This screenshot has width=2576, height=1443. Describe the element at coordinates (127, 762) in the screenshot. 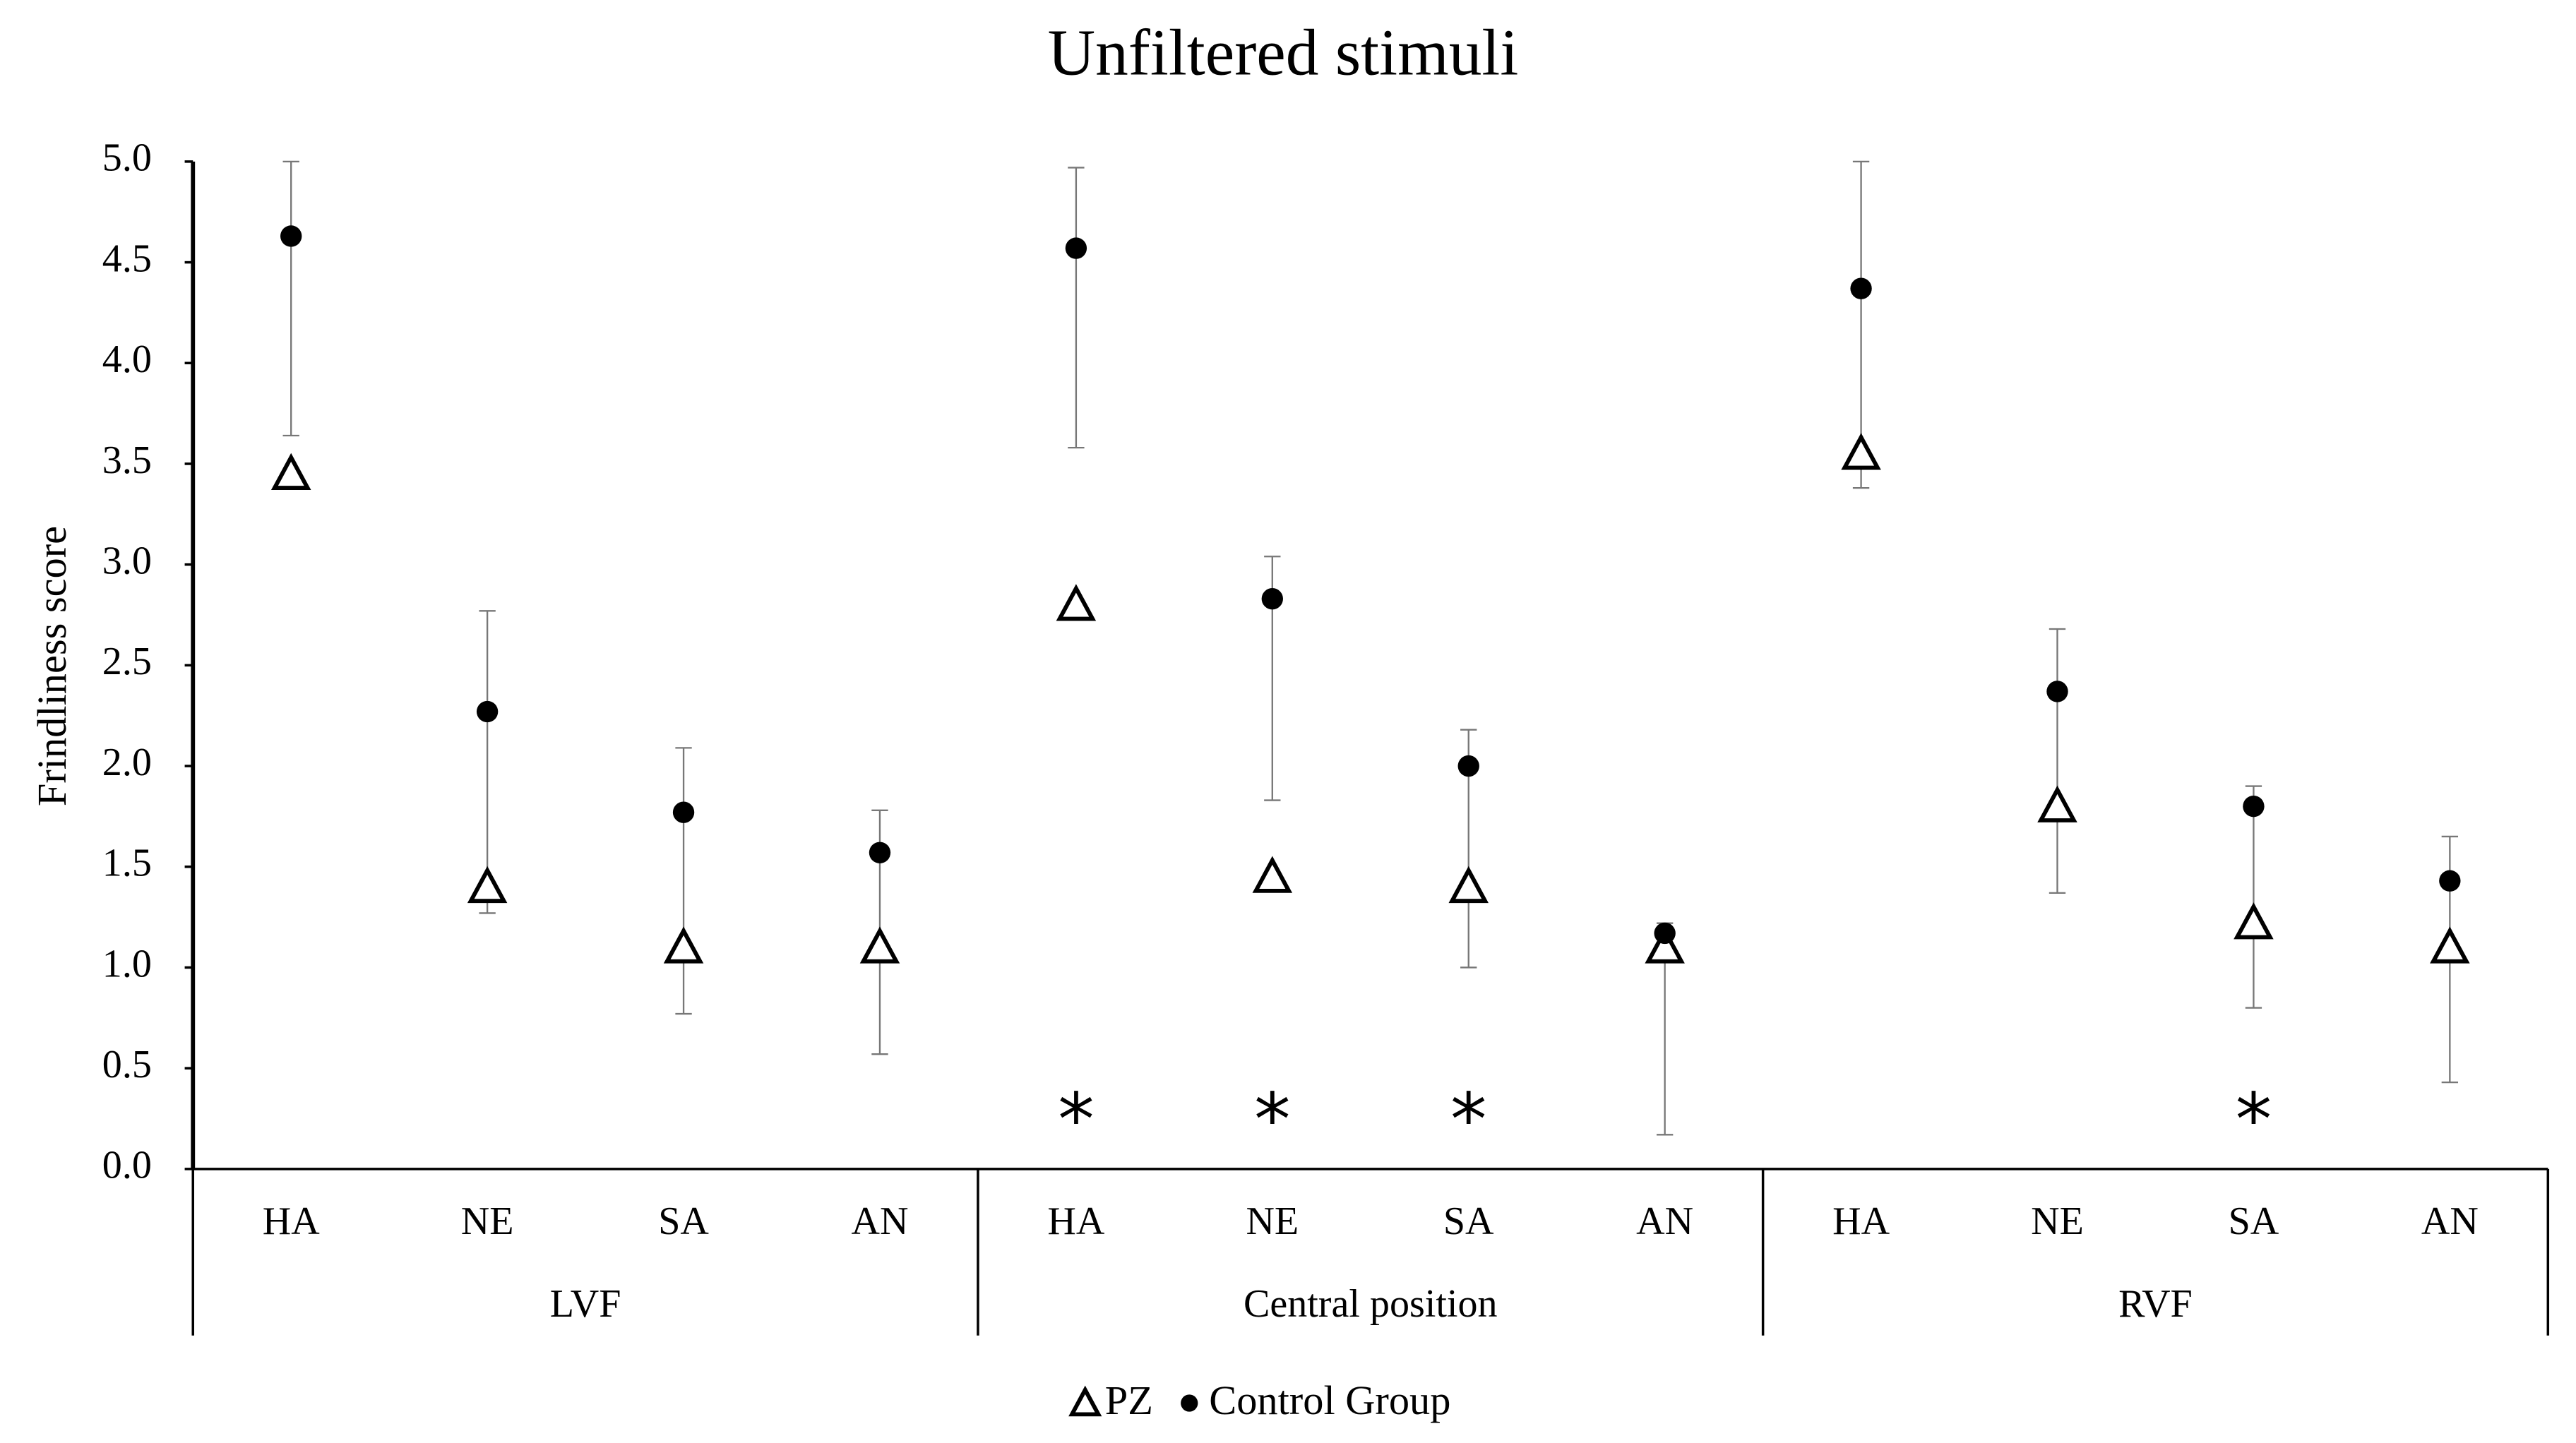

I see `y-tick-label: 2.0` at that location.